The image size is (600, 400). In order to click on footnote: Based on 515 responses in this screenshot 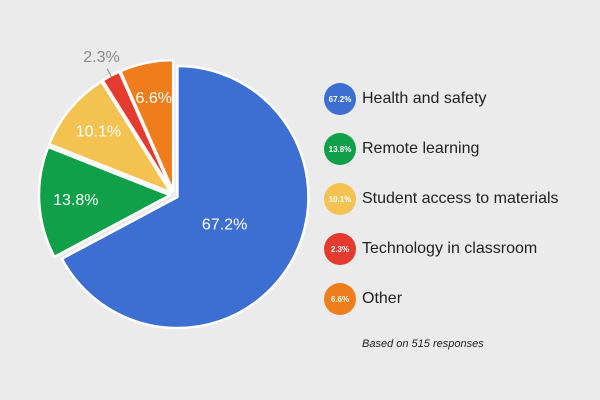, I will do `click(423, 344)`.